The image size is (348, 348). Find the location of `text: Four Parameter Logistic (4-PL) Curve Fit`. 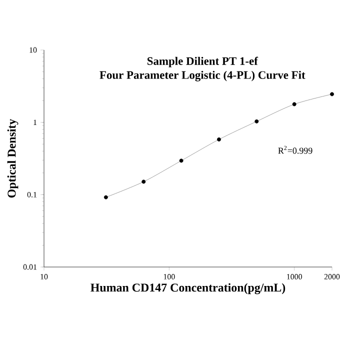

text: Four Parameter Logistic (4-PL) Curve Fit is located at coordinates (203, 76).